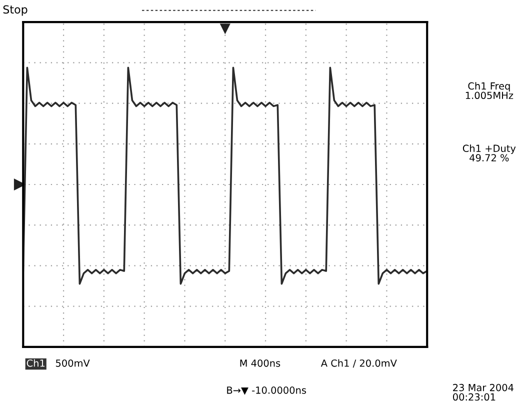 The width and height of the screenshot is (526, 416). Describe the element at coordinates (490, 91) in the screenshot. I see `text: Ch1 Freq 1.005MHz` at that location.